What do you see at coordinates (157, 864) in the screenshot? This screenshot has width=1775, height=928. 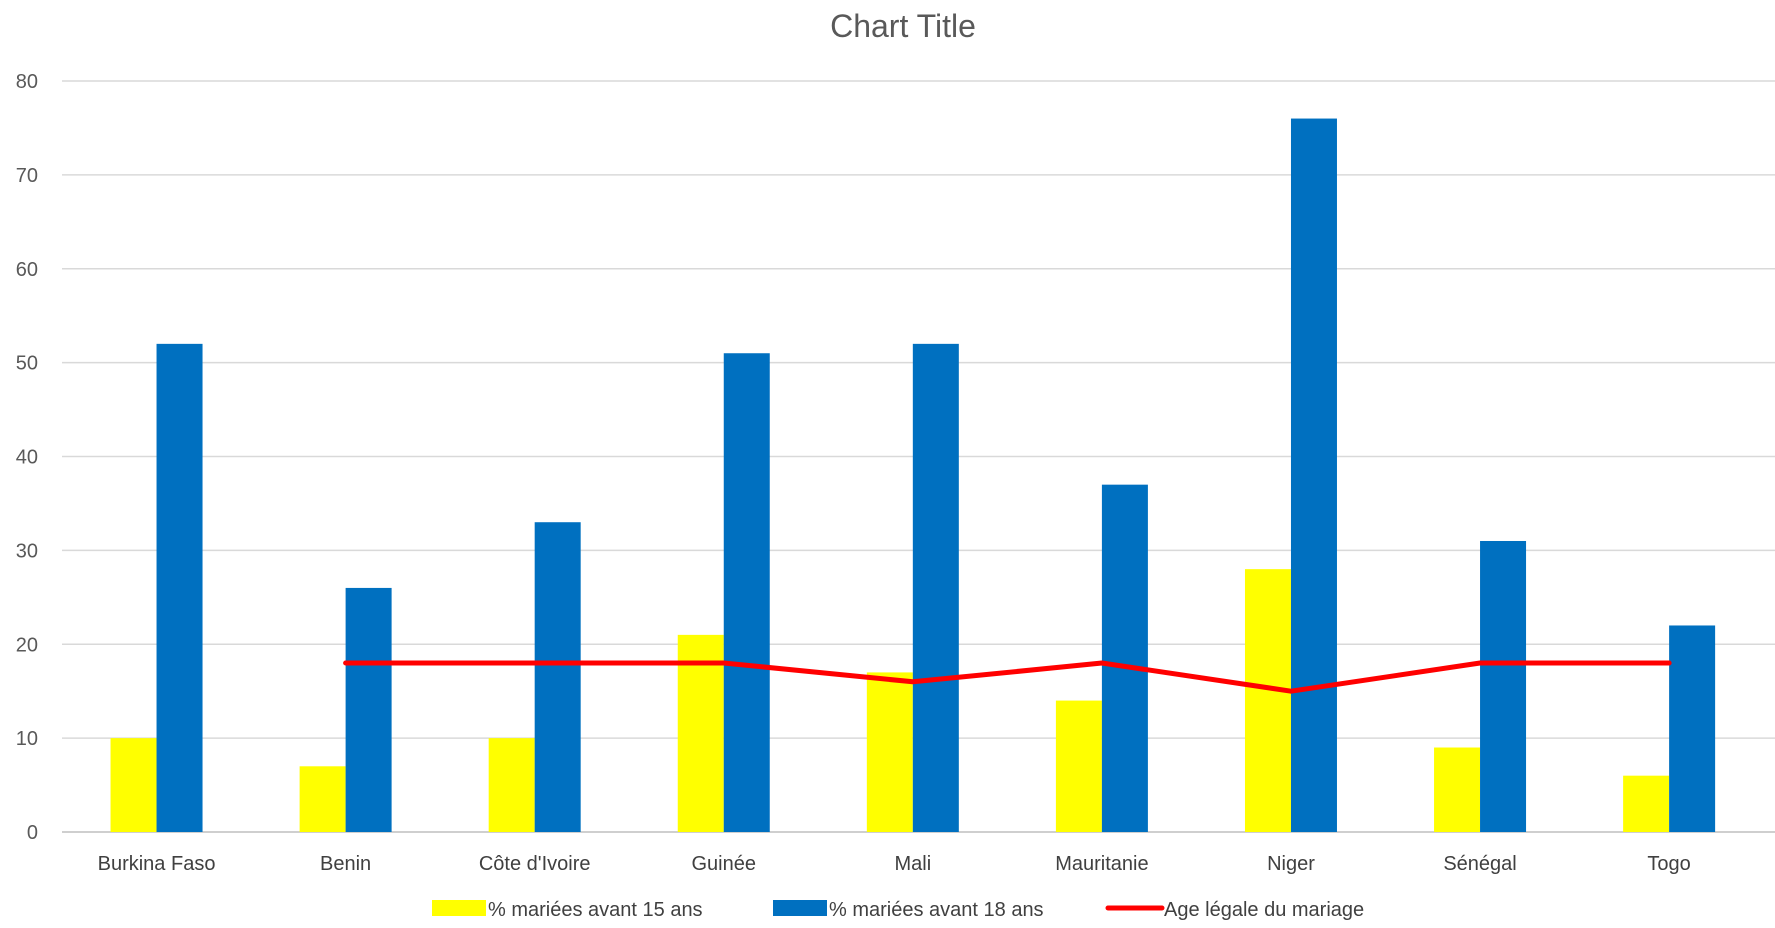 I see `x-category-label: Burkina Faso` at bounding box center [157, 864].